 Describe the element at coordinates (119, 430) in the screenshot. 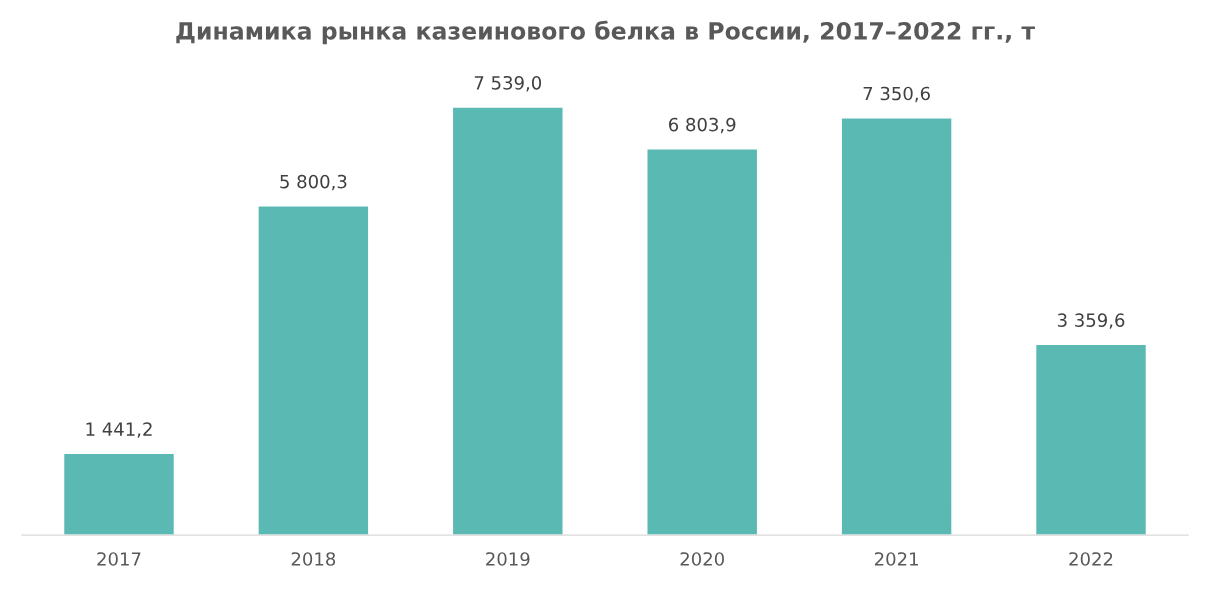

I see `data-label: 1 441,2` at that location.